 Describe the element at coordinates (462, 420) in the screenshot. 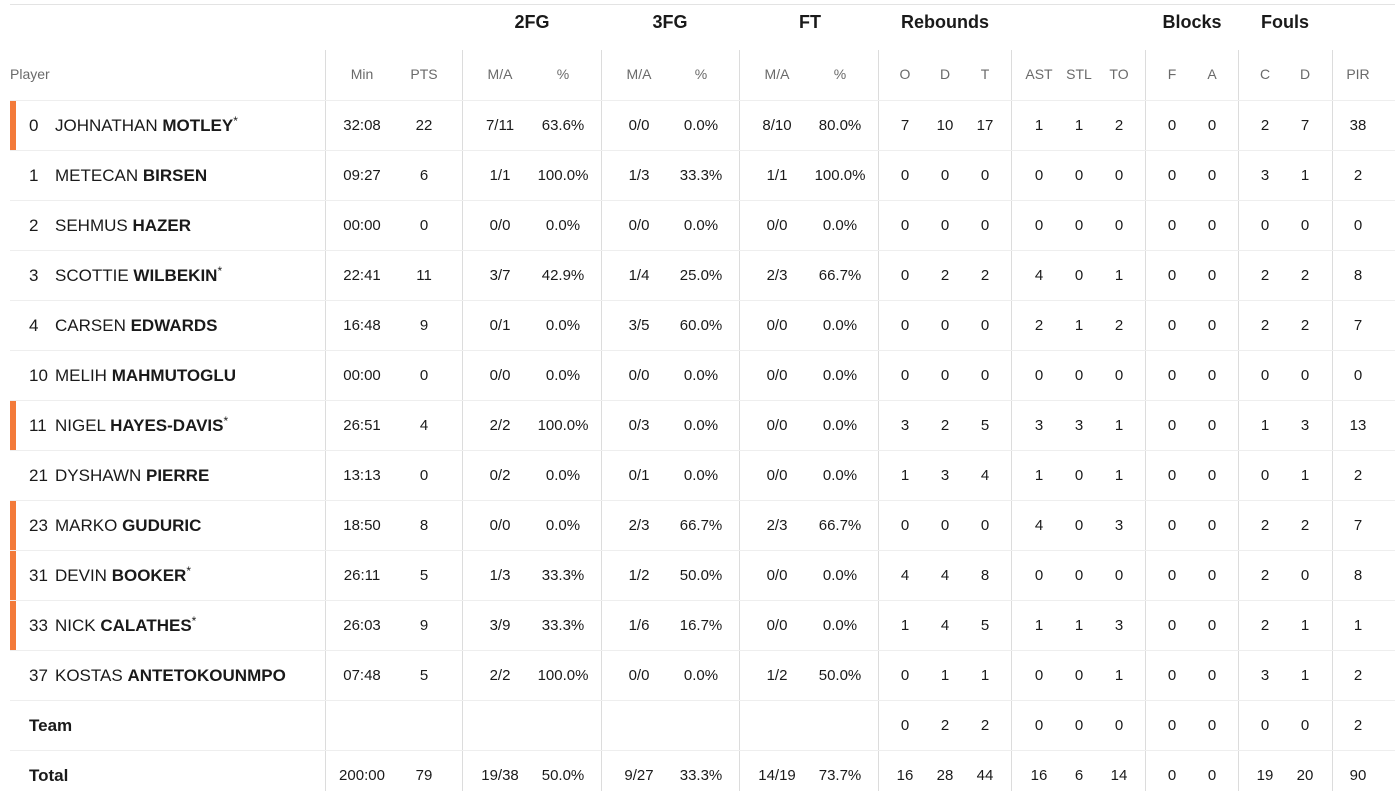

I see `column-divider` at that location.